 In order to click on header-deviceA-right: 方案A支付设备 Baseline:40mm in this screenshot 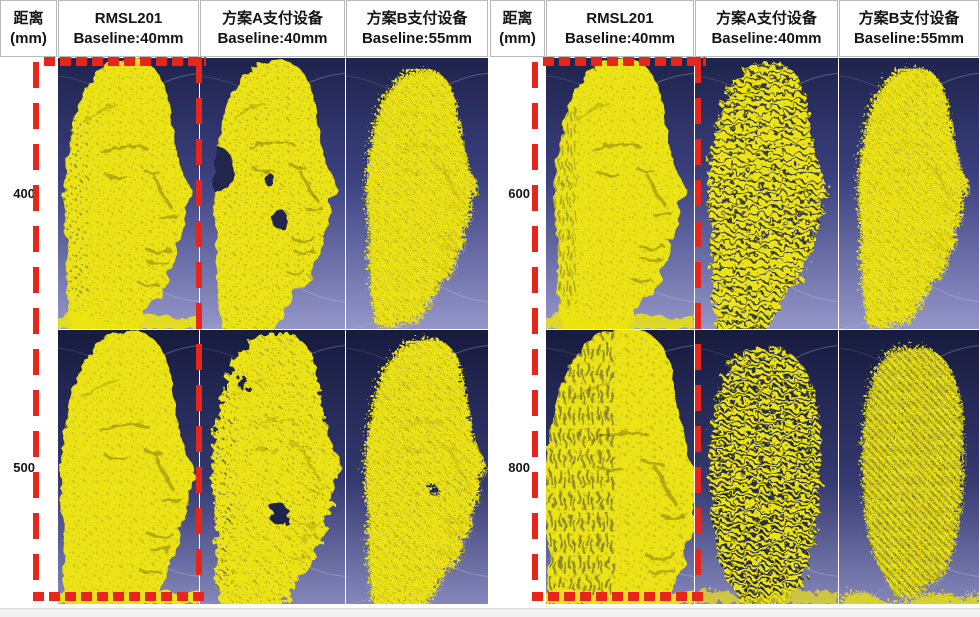, I will do `click(766, 28)`.